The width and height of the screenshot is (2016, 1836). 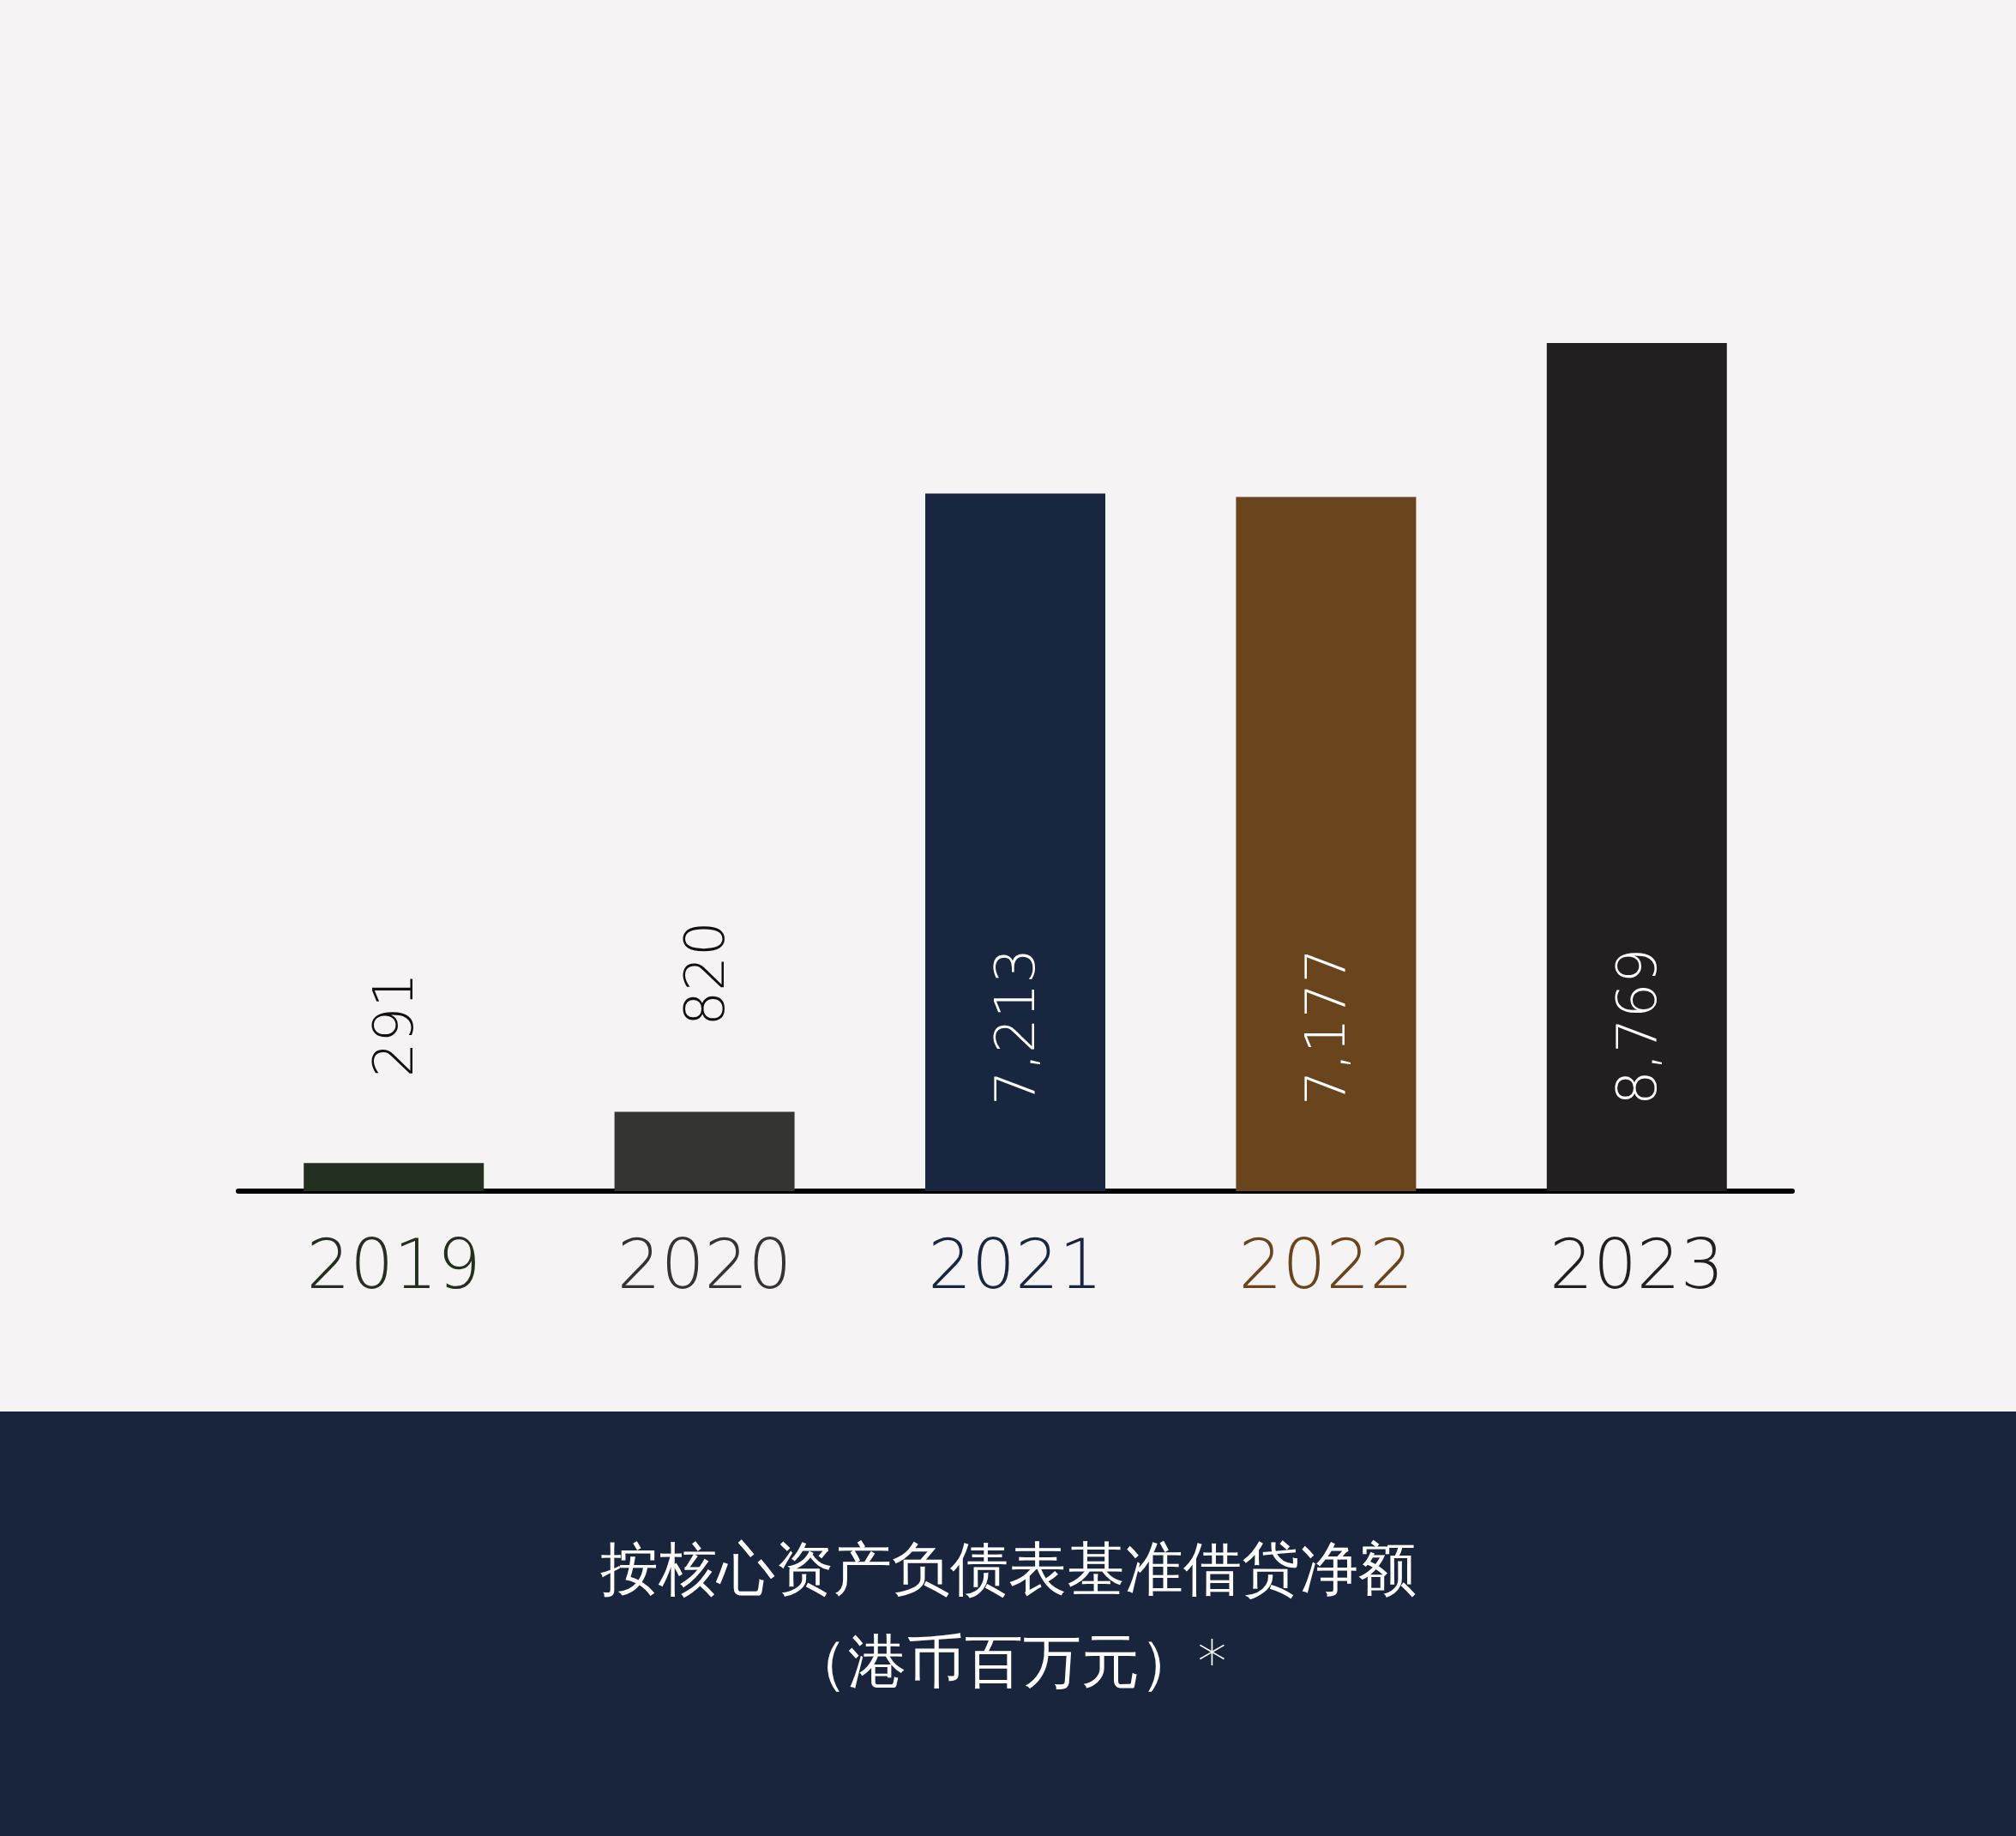 I want to click on x-tick-label: 2021, so click(x=1016, y=1264).